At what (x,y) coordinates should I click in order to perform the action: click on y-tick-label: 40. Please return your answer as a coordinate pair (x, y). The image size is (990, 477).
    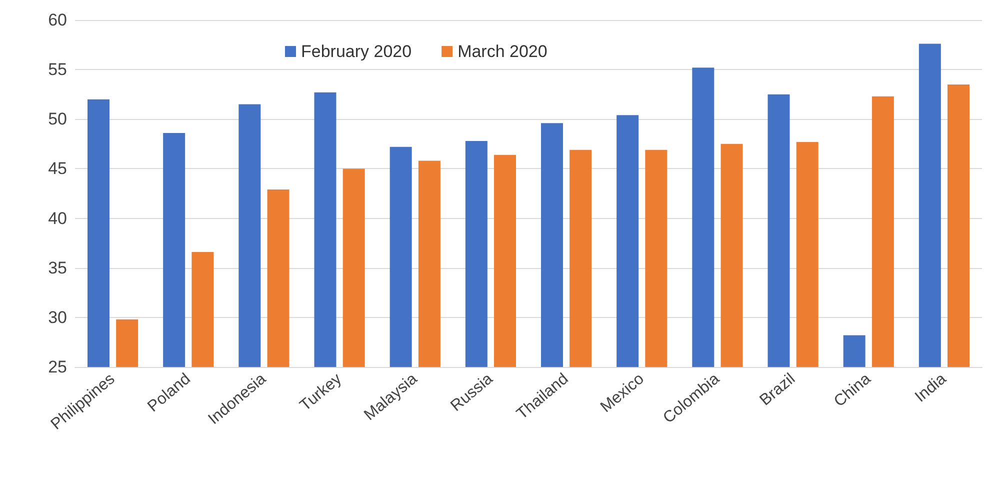
    Looking at the image, I should click on (57, 218).